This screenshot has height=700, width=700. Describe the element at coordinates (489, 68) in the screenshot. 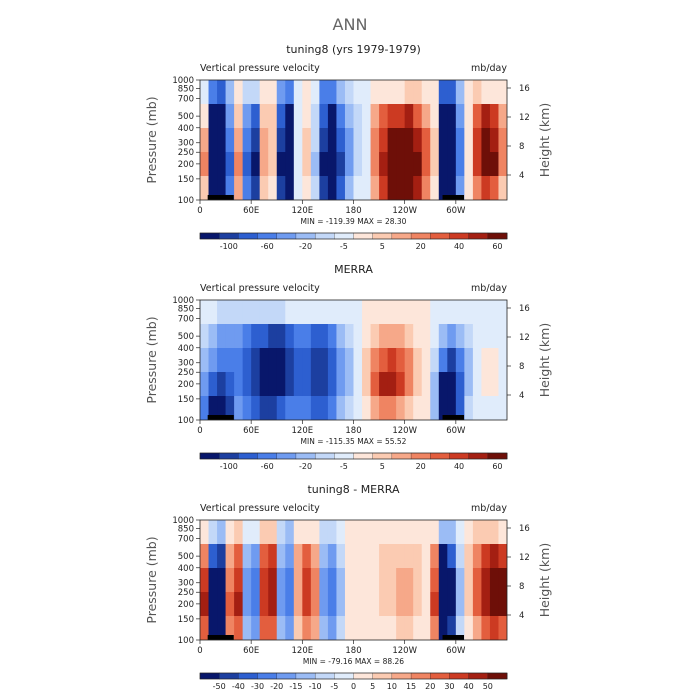

I see `units-label: mb/day` at that location.